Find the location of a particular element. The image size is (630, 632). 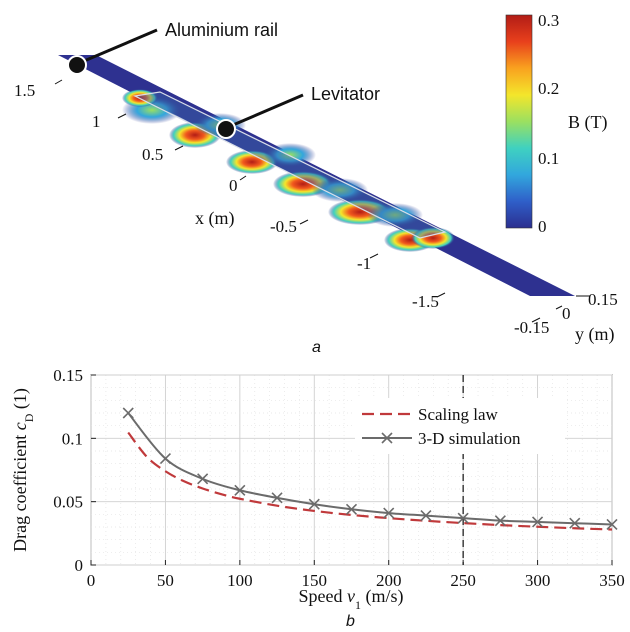

y-ticks: 0 0.05 0.1 0.15 is located at coordinates (74, 470).